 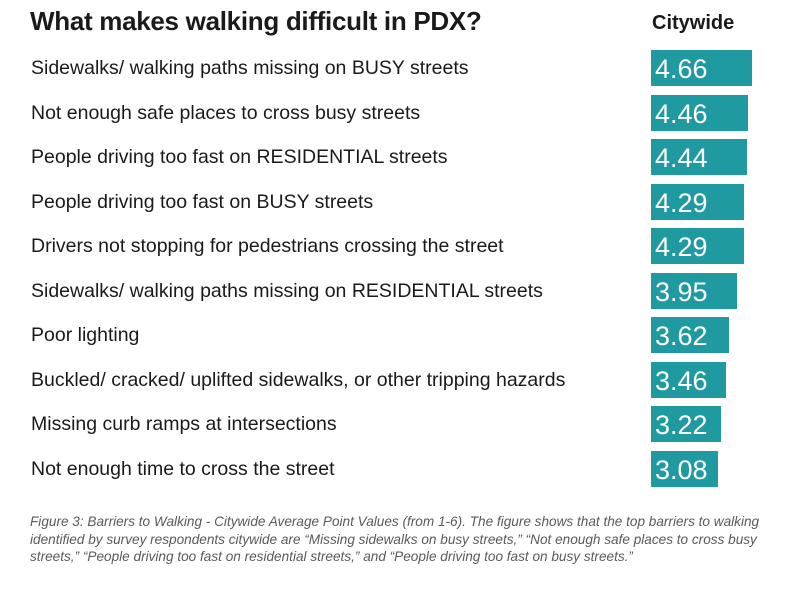 What do you see at coordinates (681, 69) in the screenshot?
I see `value-label: 4.66` at bounding box center [681, 69].